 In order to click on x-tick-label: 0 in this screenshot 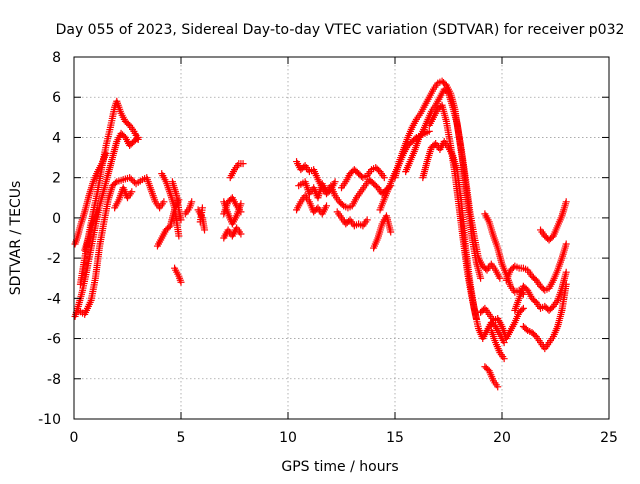, I will do `click(74, 438)`.